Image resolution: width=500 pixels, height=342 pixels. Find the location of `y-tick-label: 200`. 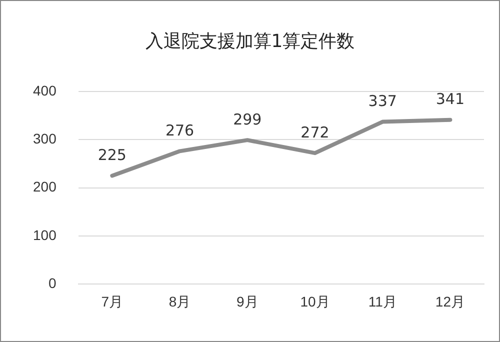

y-tick-label: 200 is located at coordinates (45, 186).